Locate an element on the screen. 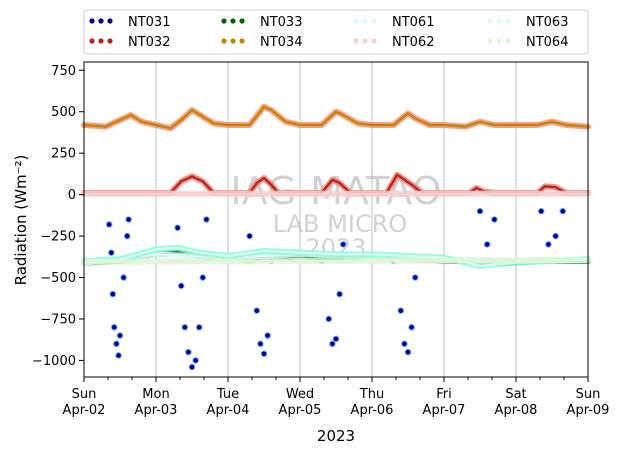  legend-label: NT061 is located at coordinates (413, 22).